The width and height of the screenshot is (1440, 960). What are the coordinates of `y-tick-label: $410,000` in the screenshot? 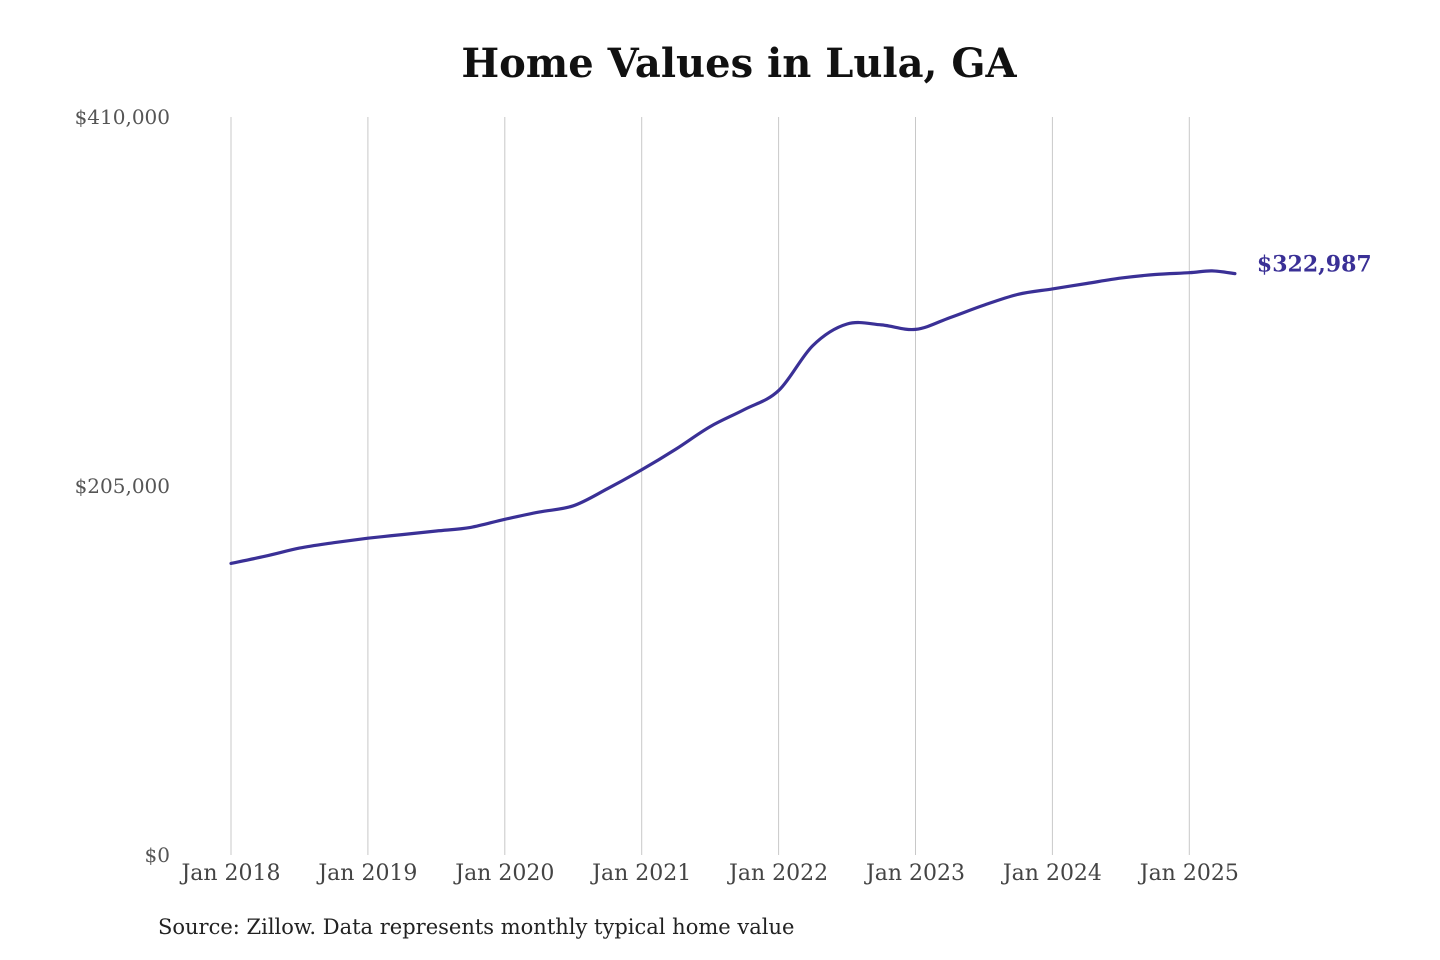 It's located at (122, 117).